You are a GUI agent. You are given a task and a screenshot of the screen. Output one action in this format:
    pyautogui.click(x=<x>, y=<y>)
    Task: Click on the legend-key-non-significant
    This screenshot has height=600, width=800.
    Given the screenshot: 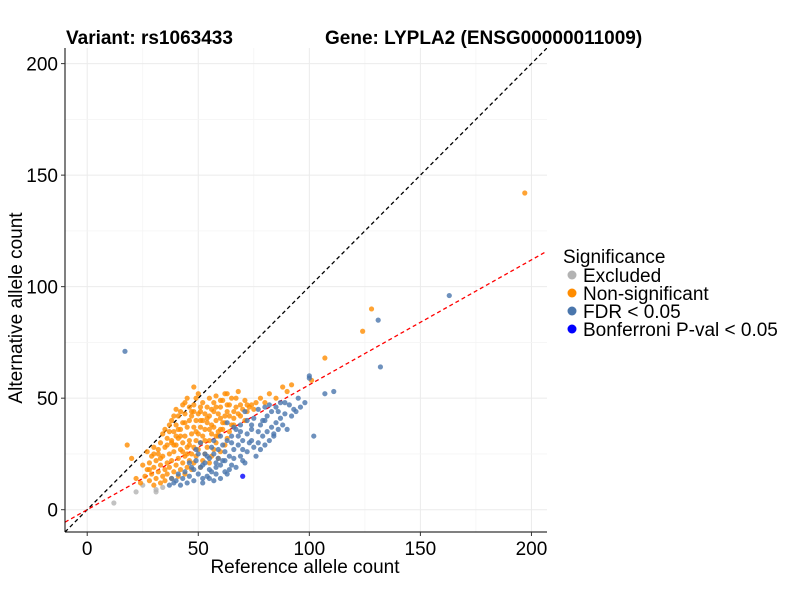 What is the action you would take?
    pyautogui.click(x=572, y=293)
    